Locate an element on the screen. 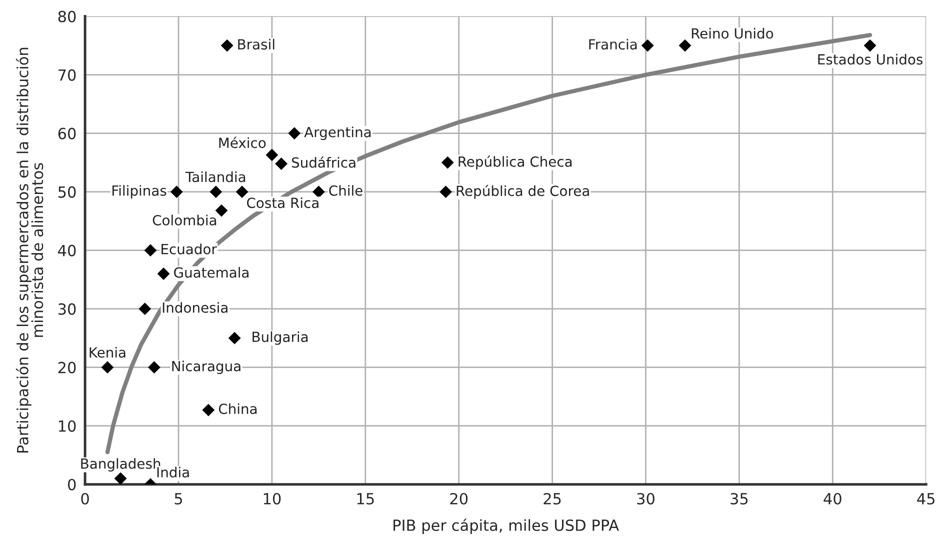 The image size is (945, 543). y-tick-label: 30 is located at coordinates (67, 309).